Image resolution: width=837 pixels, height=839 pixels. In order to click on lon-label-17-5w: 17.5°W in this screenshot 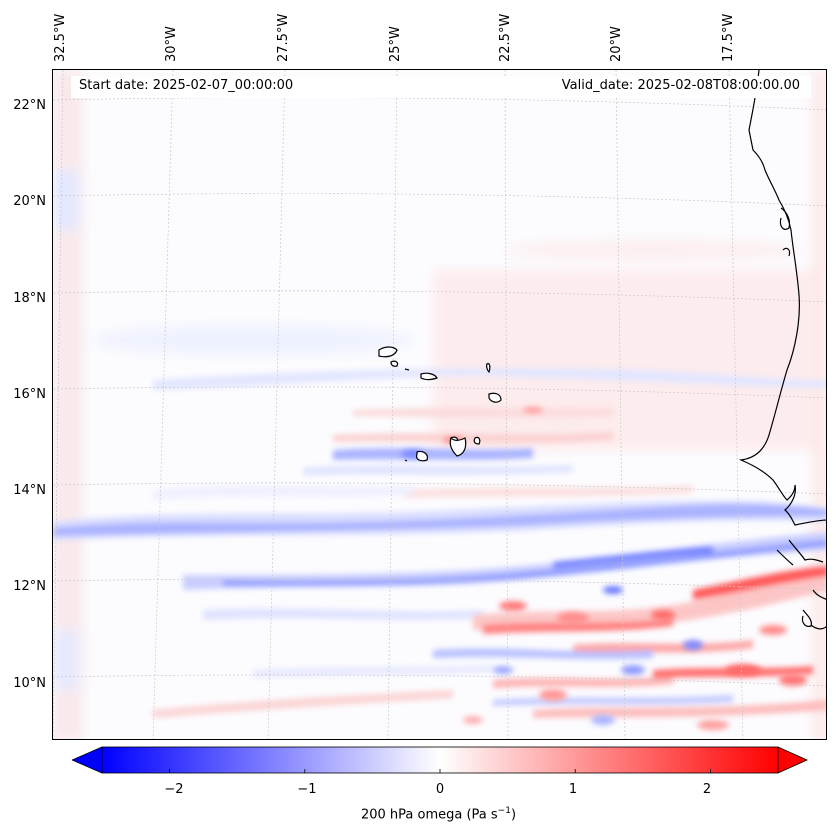, I will do `click(728, 37)`.